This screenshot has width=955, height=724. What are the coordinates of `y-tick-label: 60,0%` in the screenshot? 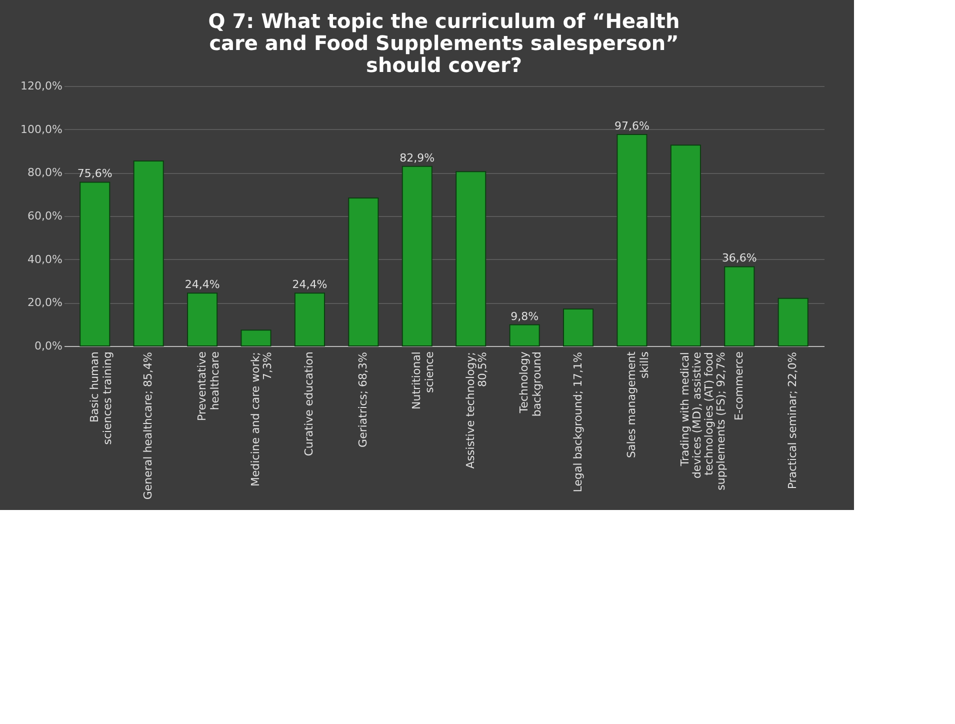 It's located at (45, 216).